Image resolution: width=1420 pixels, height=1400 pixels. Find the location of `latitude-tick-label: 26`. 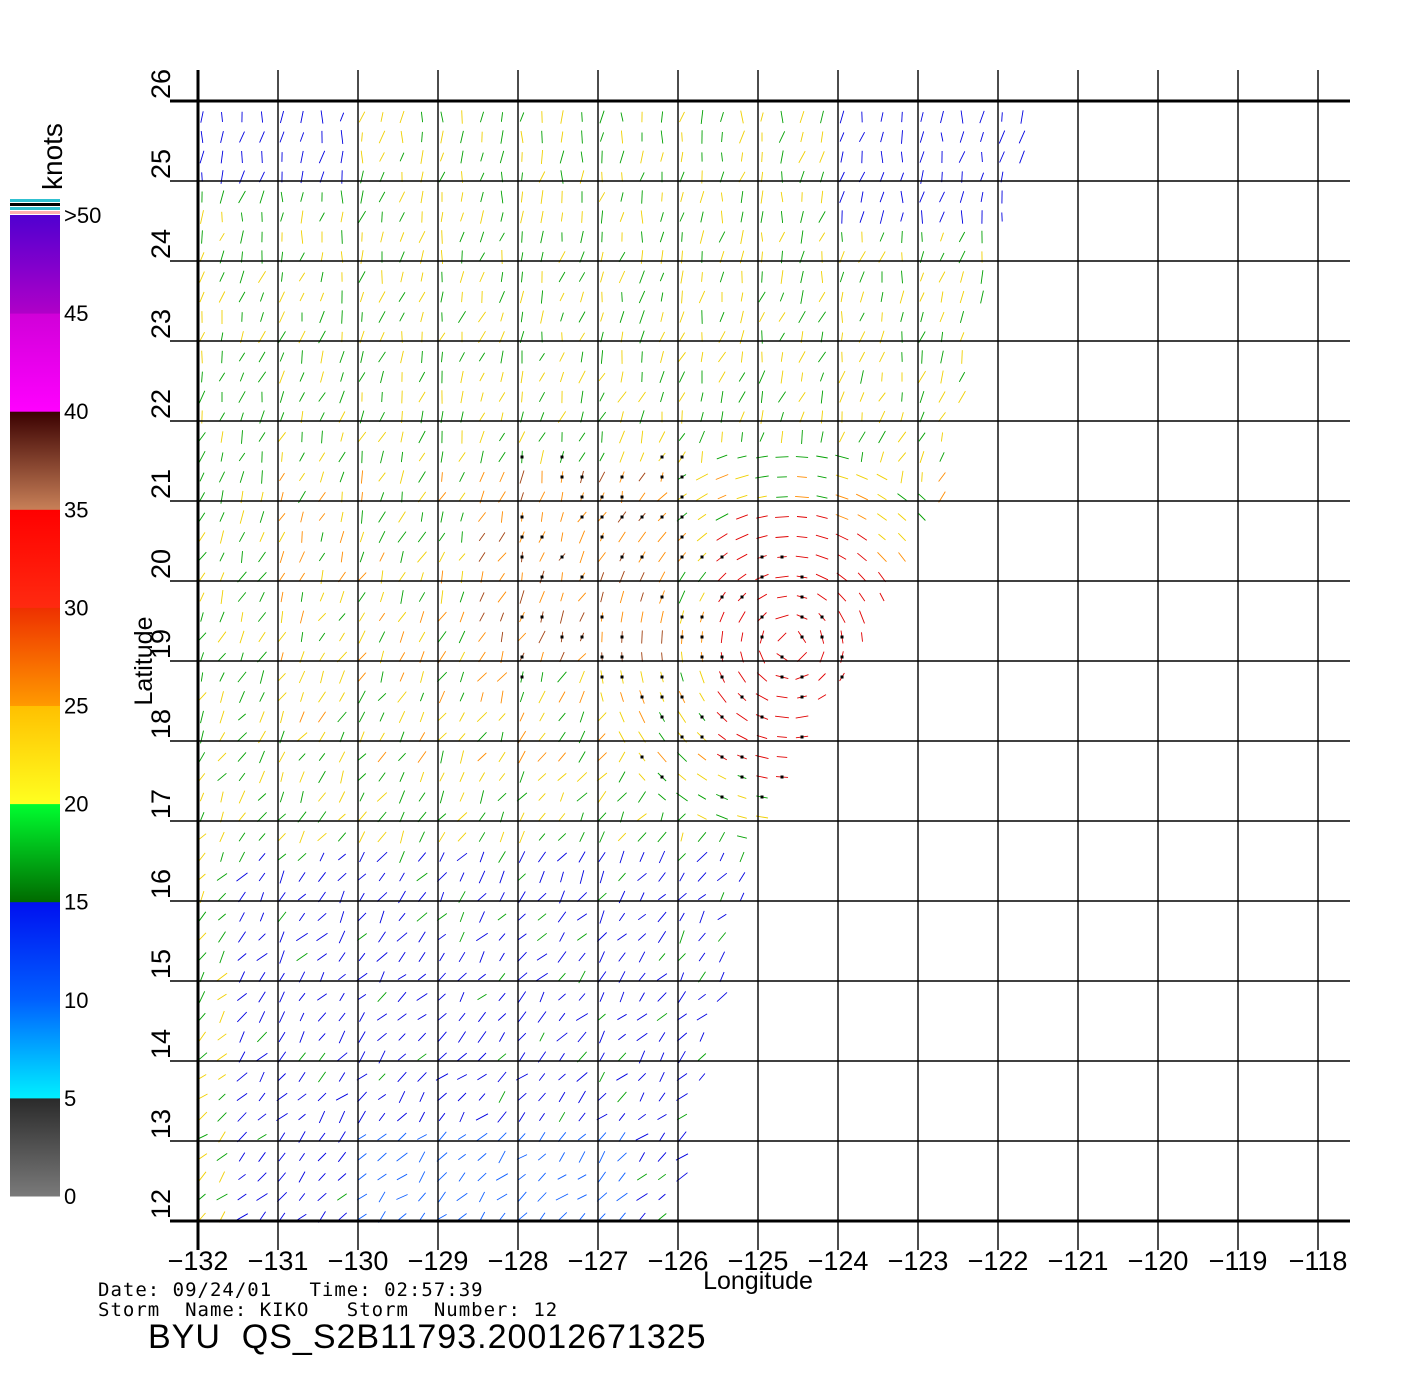

latitude-tick-label: 26 is located at coordinates (161, 84).